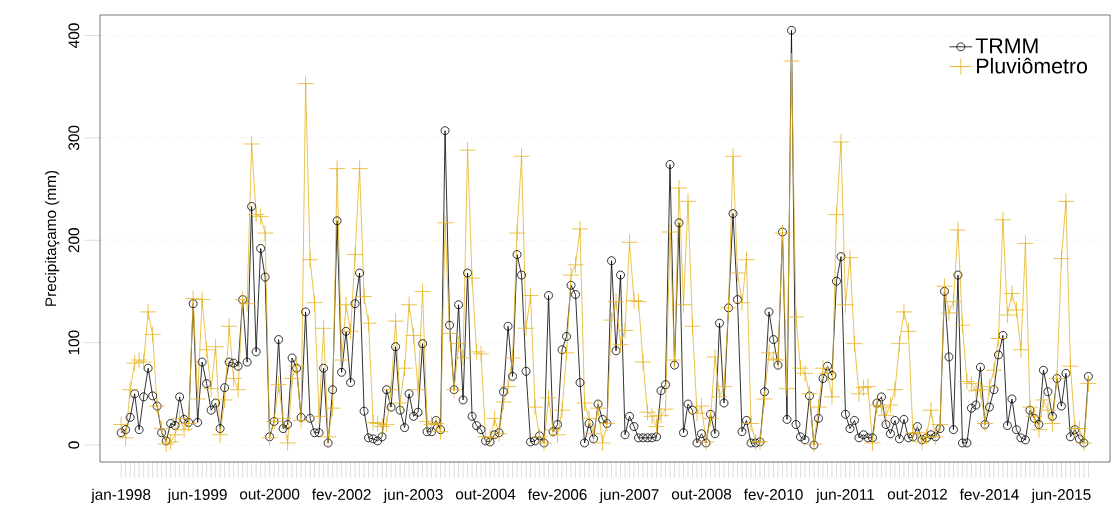 The height and width of the screenshot is (528, 1120). I want to click on legend-label: TRMM, so click(1006, 46).